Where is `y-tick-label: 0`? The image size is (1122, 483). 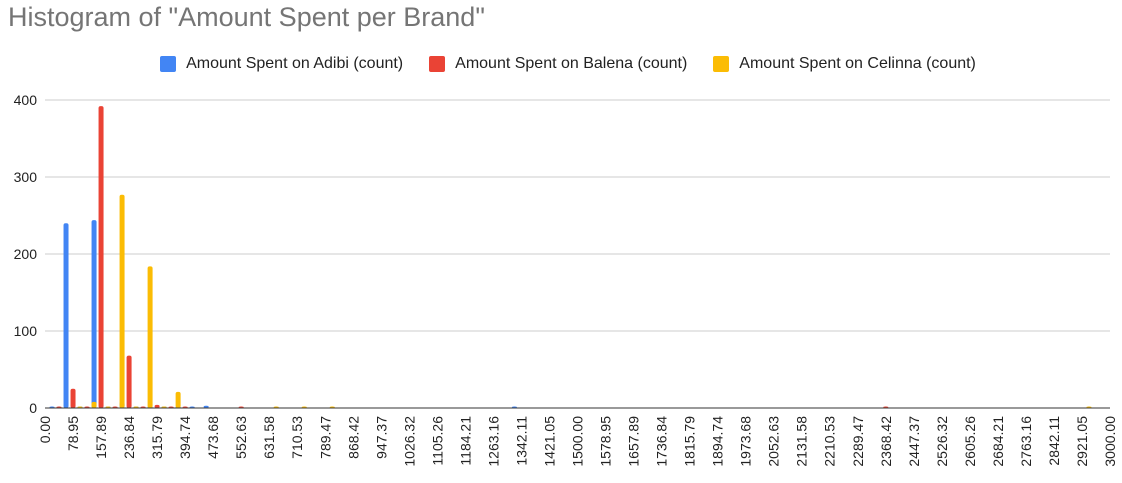
y-tick-label: 0 is located at coordinates (33, 408).